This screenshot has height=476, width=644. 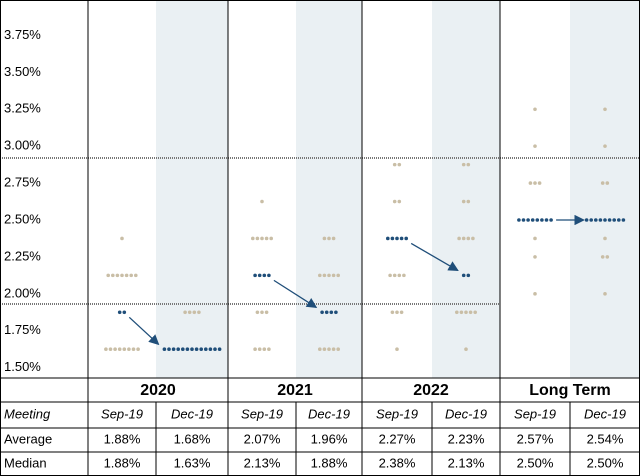 What do you see at coordinates (25, 462) in the screenshot?
I see `row-label: Median` at bounding box center [25, 462].